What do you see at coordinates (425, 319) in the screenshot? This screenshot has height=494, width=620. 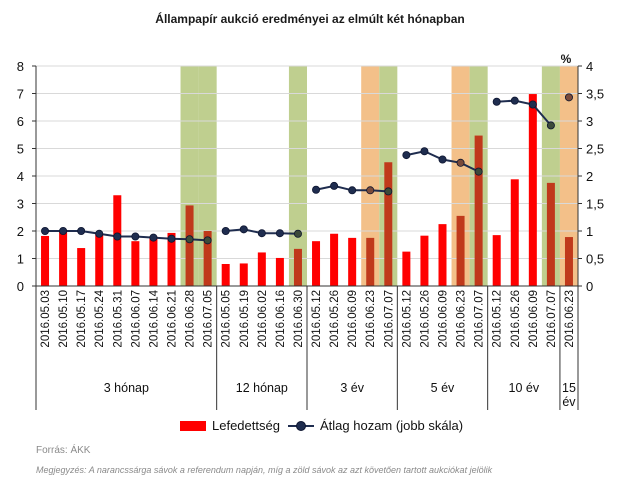 I see `x-tick-label-3-1: 2016.05.26` at bounding box center [425, 319].